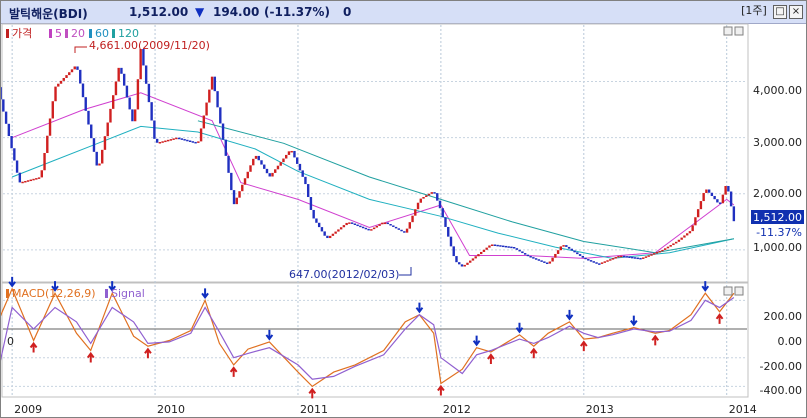 This screenshot has width=807, height=418. Describe the element at coordinates (777, 193) in the screenshot. I see `y-tick-label: 2,000.00` at that location.